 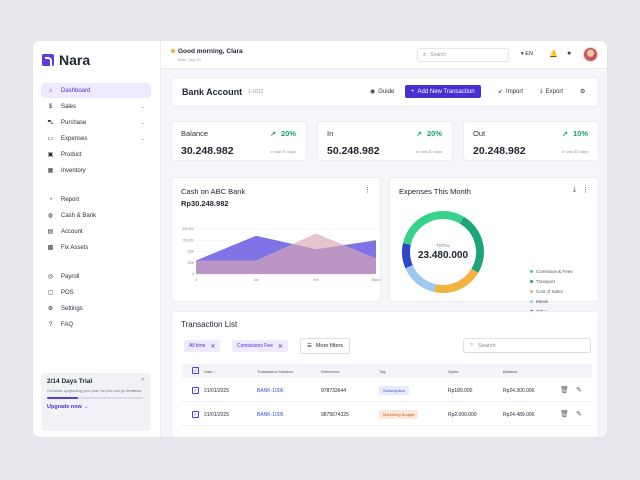 I want to click on filter-chip-commissions: Comissions Fee ✕, so click(x=260, y=346).